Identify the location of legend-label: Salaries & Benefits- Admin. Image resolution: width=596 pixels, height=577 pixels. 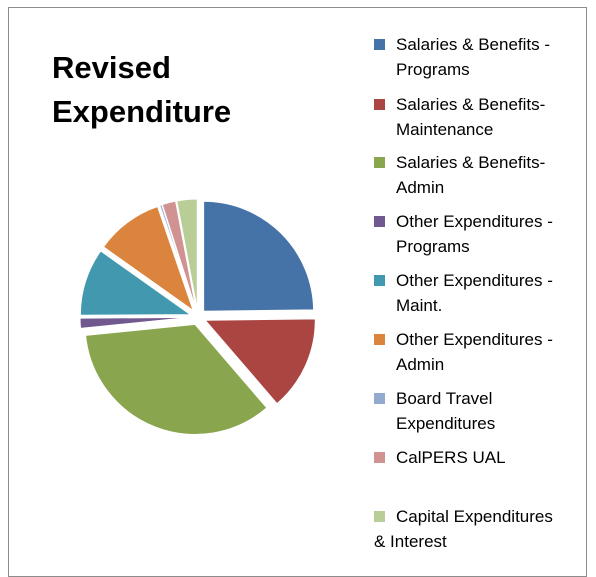
(471, 175).